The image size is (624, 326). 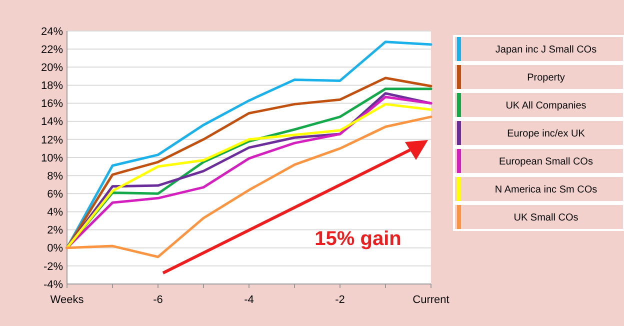 I want to click on text: UK All Companies, so click(x=546, y=106).